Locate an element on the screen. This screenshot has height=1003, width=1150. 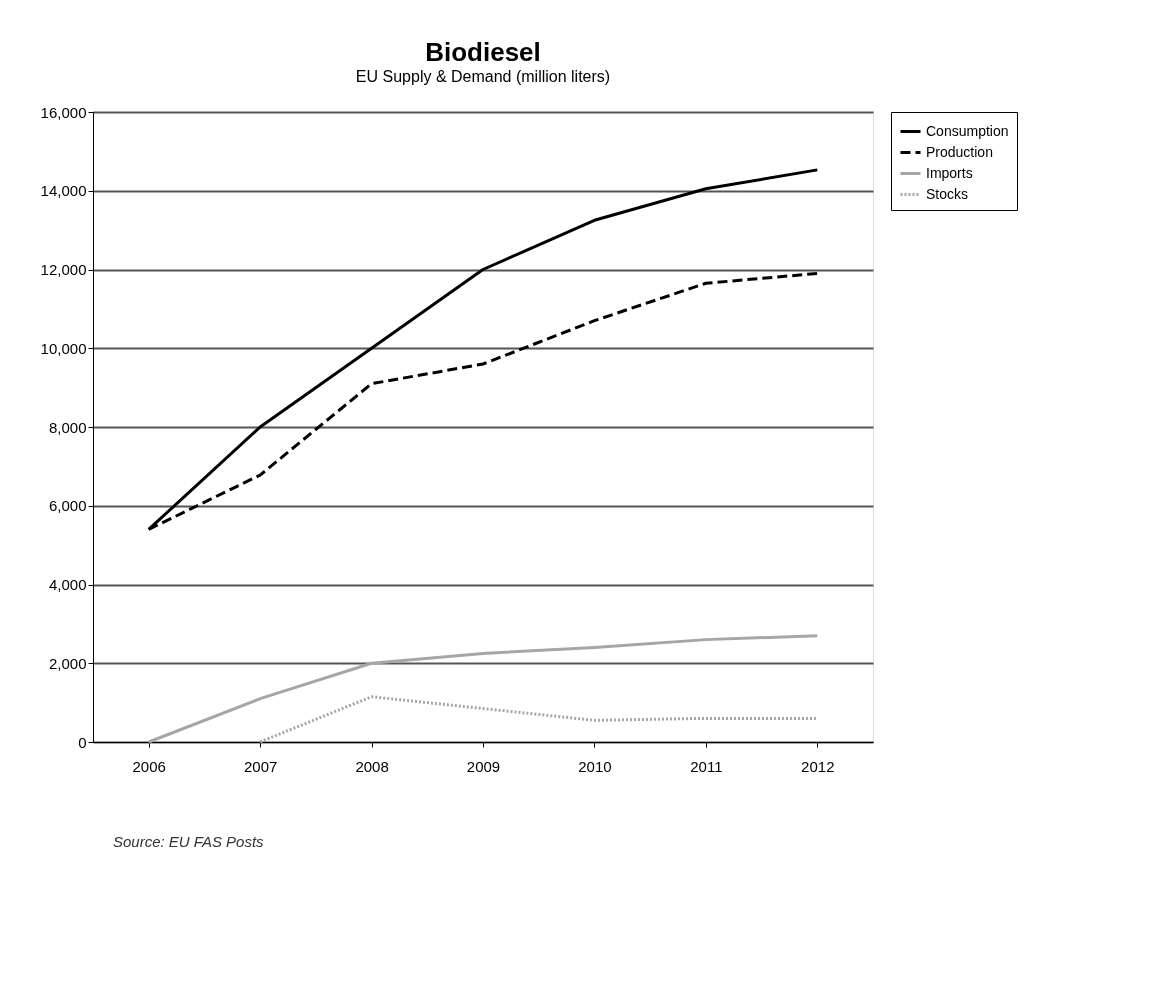
legend-label: Production is located at coordinates (959, 151).